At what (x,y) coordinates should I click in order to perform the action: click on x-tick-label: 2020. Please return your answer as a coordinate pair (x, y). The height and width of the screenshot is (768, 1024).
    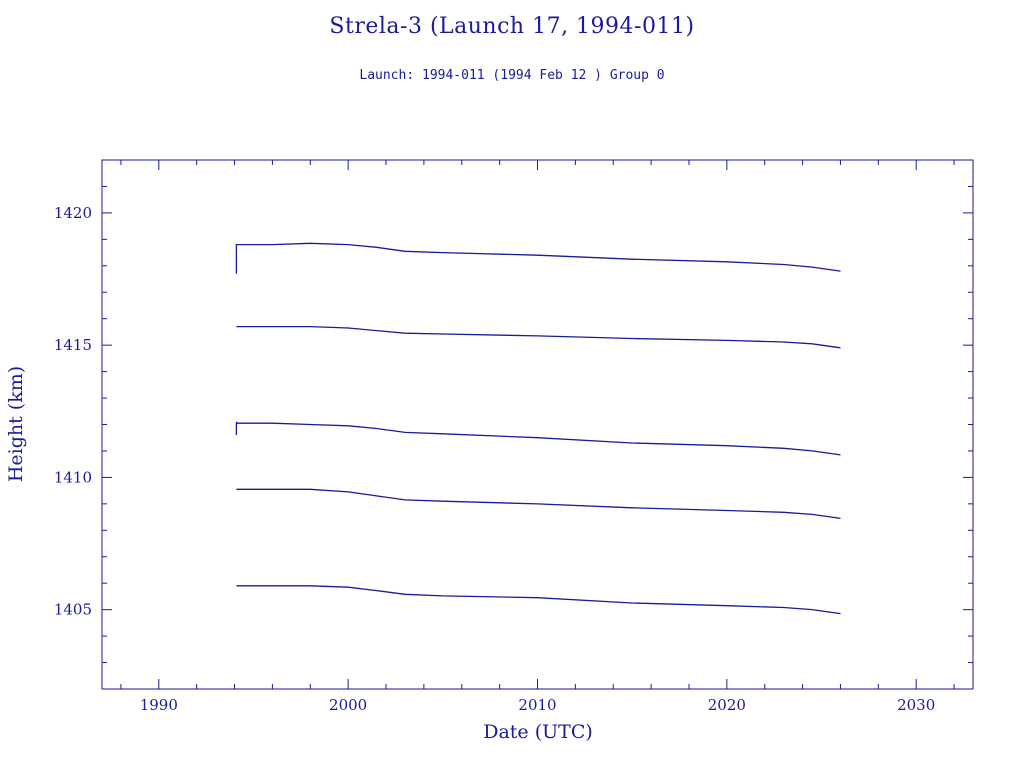
    Looking at the image, I should click on (727, 705).